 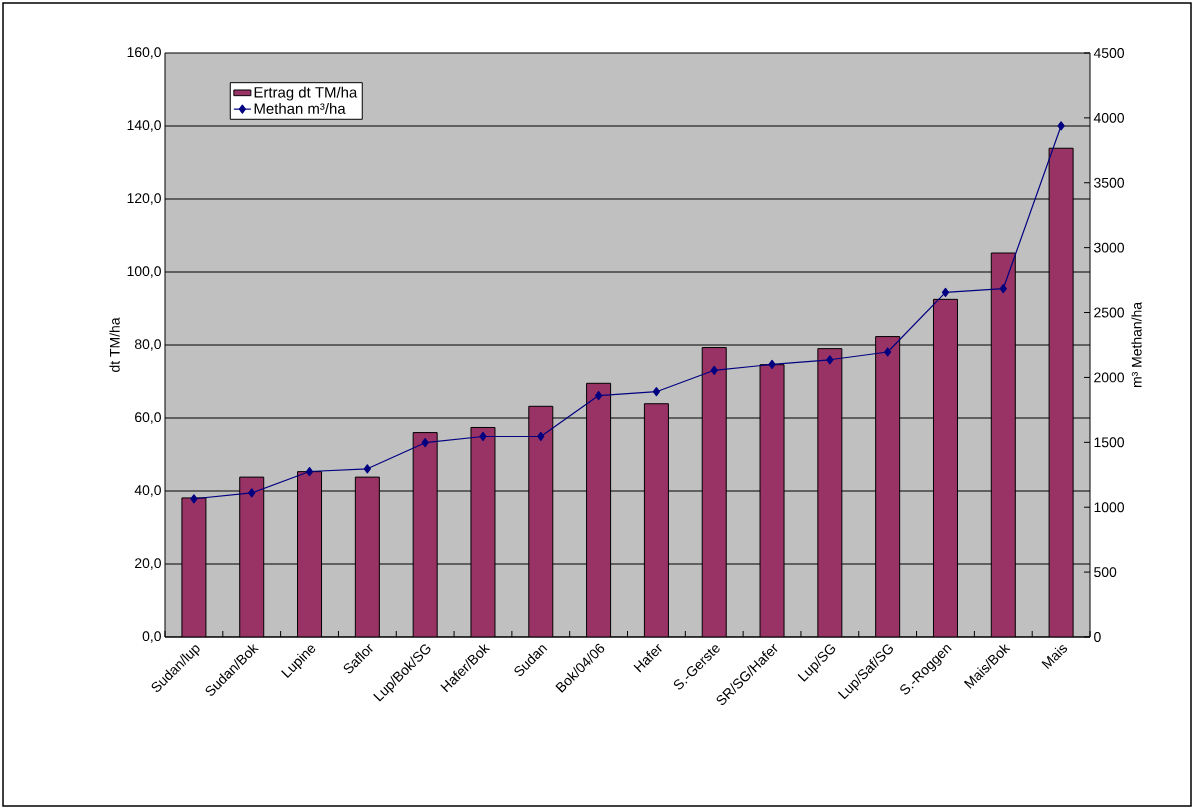 I want to click on y-tick-label: 40,0, so click(x=147, y=491).